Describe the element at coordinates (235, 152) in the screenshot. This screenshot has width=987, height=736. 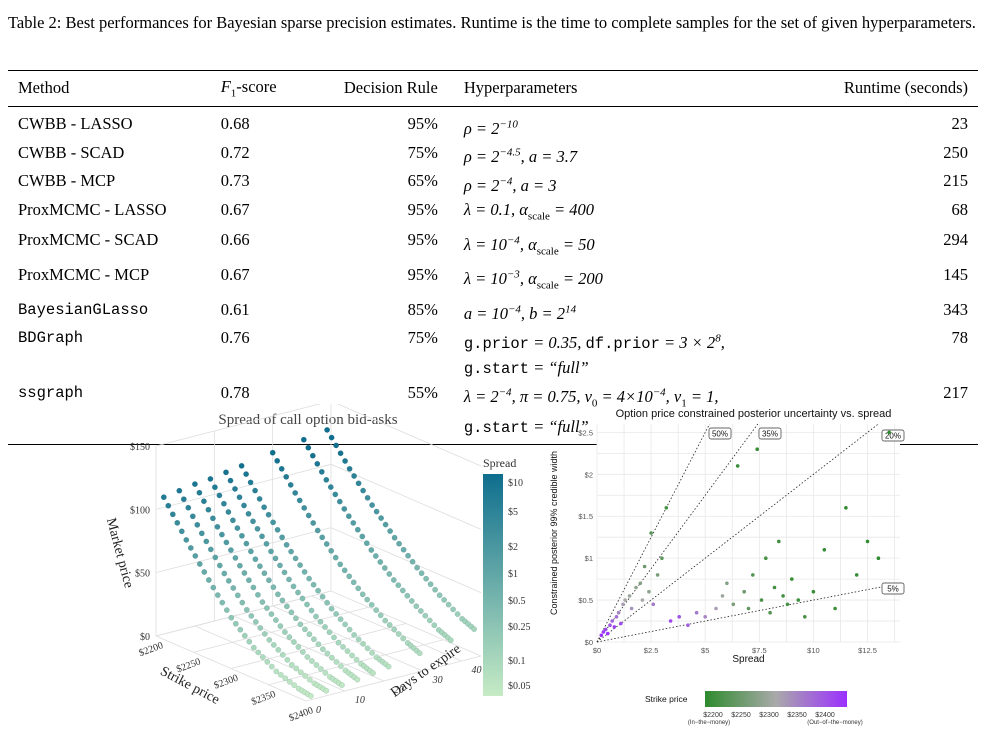
I see `f1-cell: 0.72` at that location.